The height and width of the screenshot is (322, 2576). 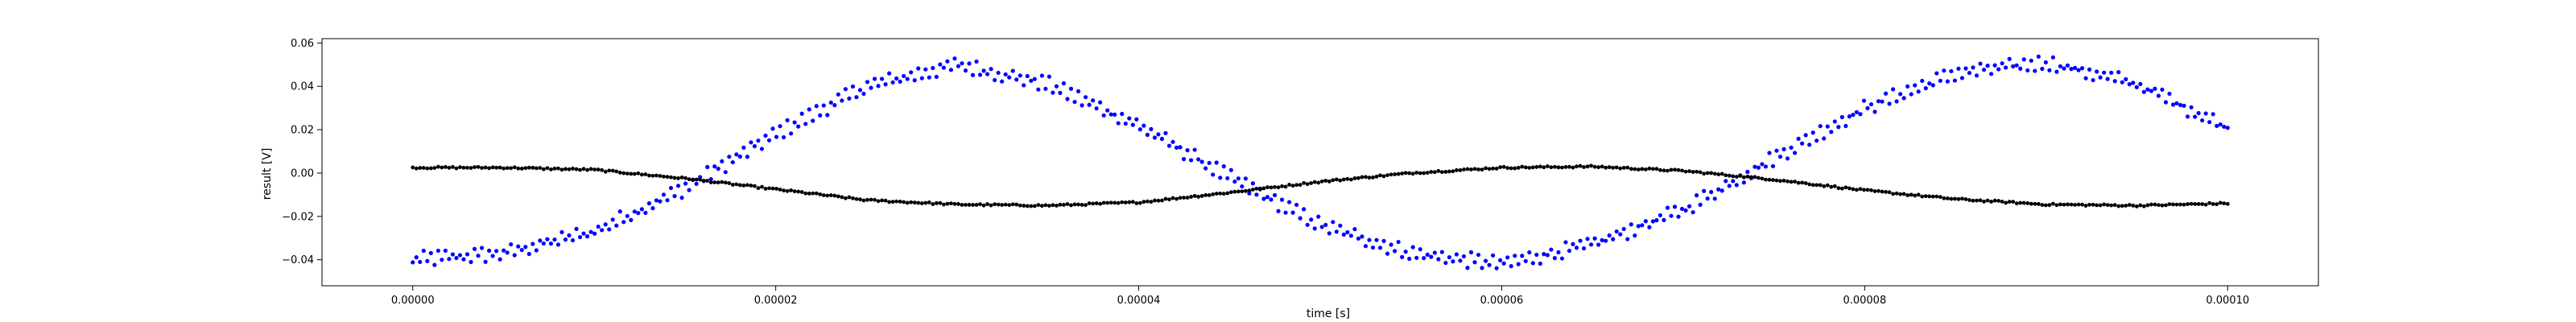 What do you see at coordinates (302, 131) in the screenshot?
I see `y-tick-label: 0.02` at bounding box center [302, 131].